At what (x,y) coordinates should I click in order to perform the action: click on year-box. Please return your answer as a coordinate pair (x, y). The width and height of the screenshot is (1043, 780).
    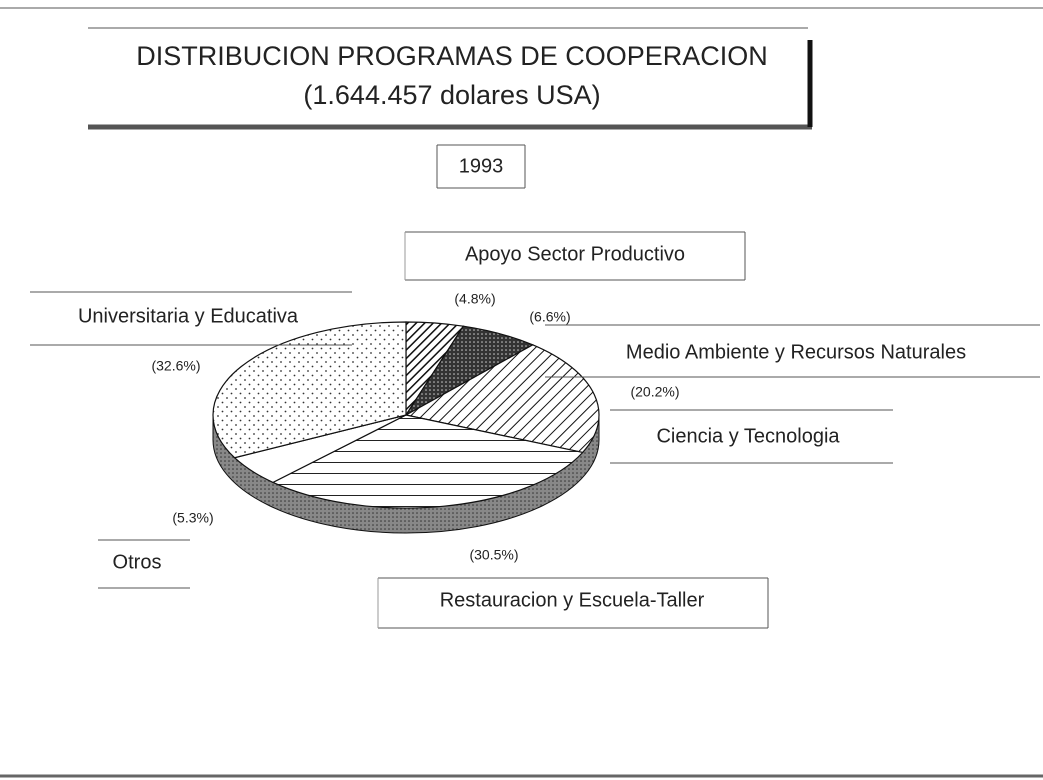
    Looking at the image, I should click on (481, 166).